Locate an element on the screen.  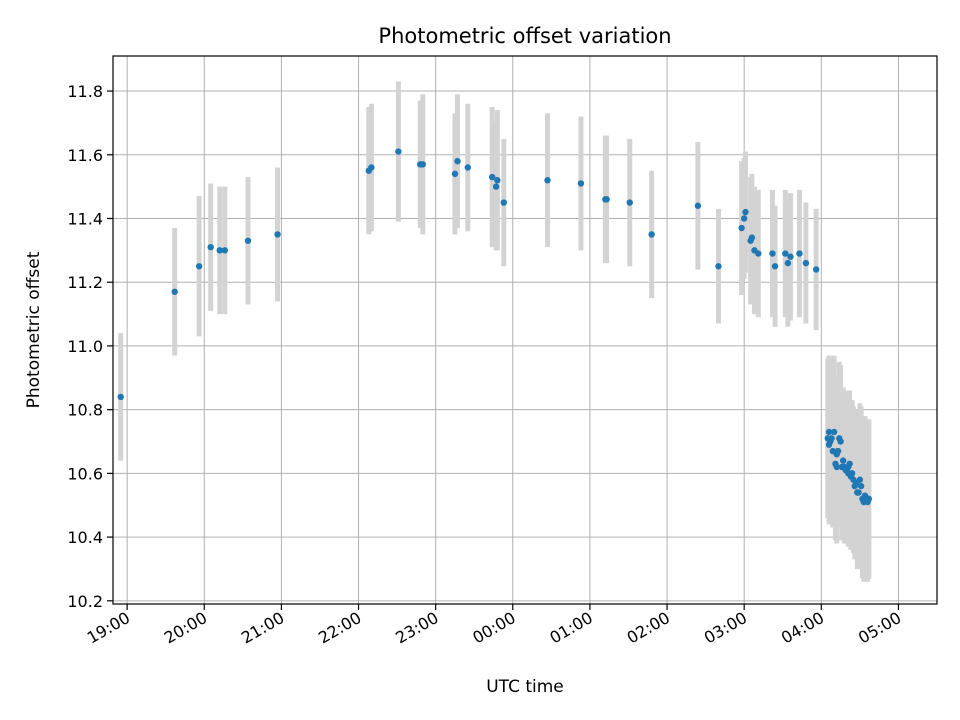
y-axis-ticks: 10.2 10.4 10.6 10.8 11.0 11.2 11.4 11.6 11.8 is located at coordinates (90, 346).